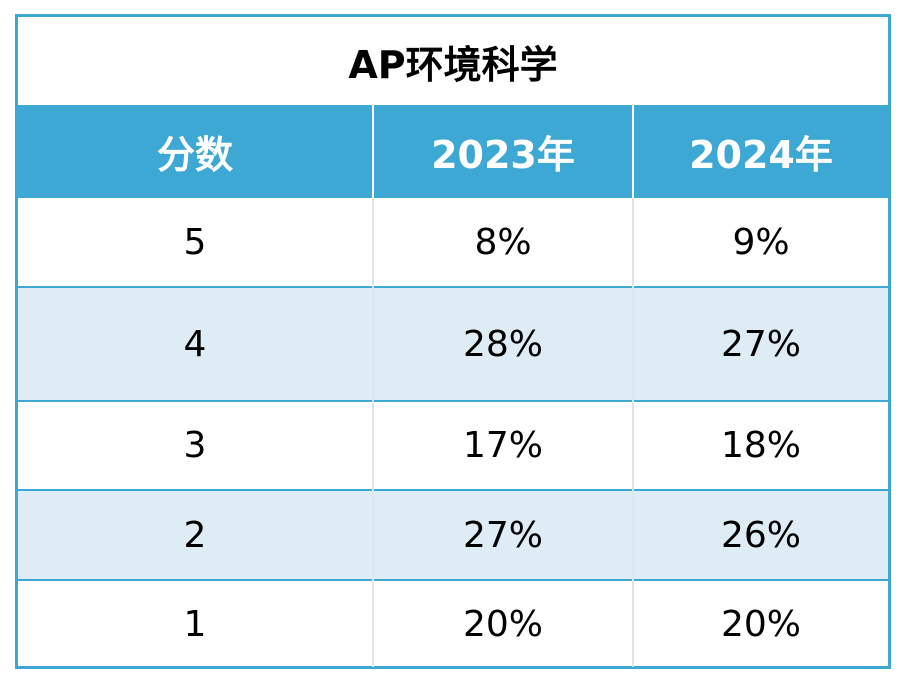 The image size is (908, 686). I want to click on cell-2024: 26%, so click(760, 534).